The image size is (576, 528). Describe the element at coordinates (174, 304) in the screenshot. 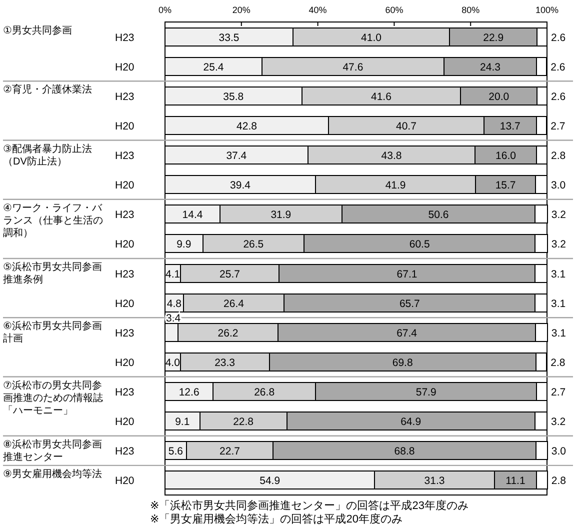

I see `data-label: 4.8` at that location.